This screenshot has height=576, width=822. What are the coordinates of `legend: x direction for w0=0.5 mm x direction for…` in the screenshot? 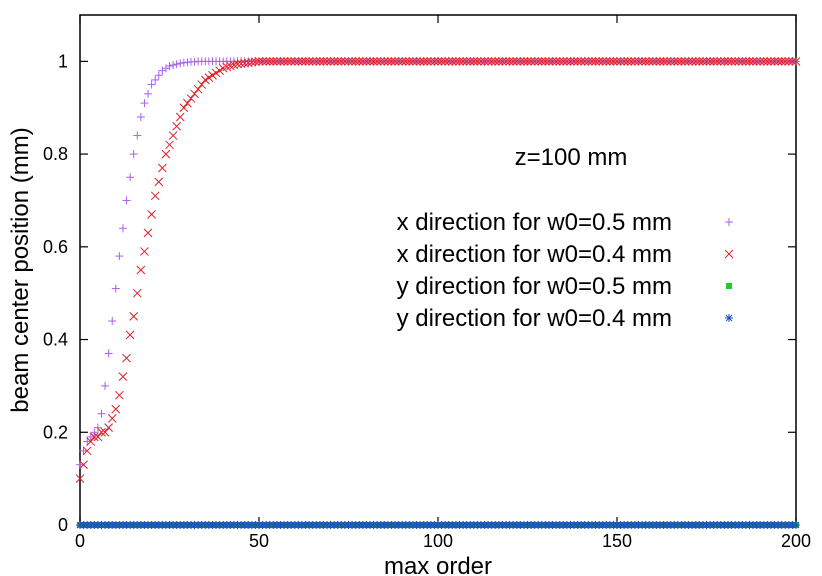 It's located at (565, 270).